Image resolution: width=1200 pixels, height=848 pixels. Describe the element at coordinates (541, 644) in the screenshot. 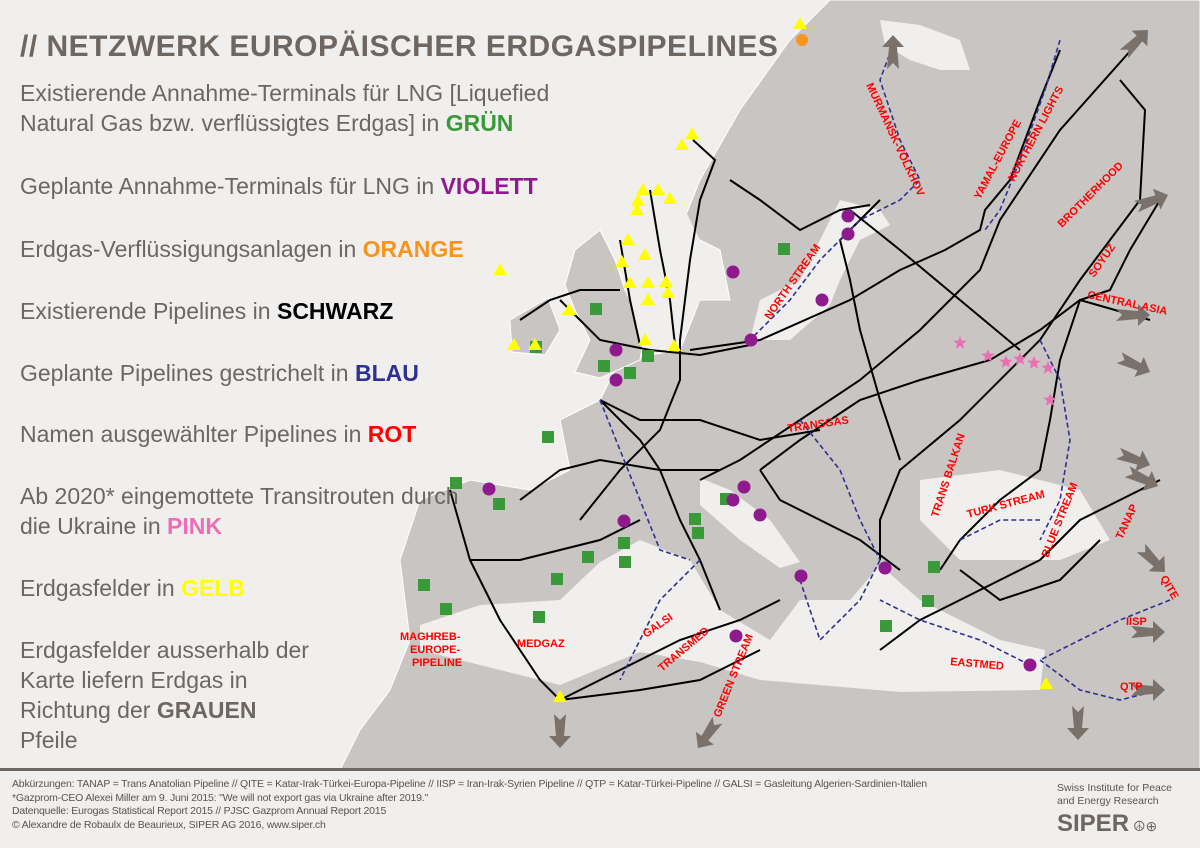

I see `label-medgaz: MEDGAZ` at that location.